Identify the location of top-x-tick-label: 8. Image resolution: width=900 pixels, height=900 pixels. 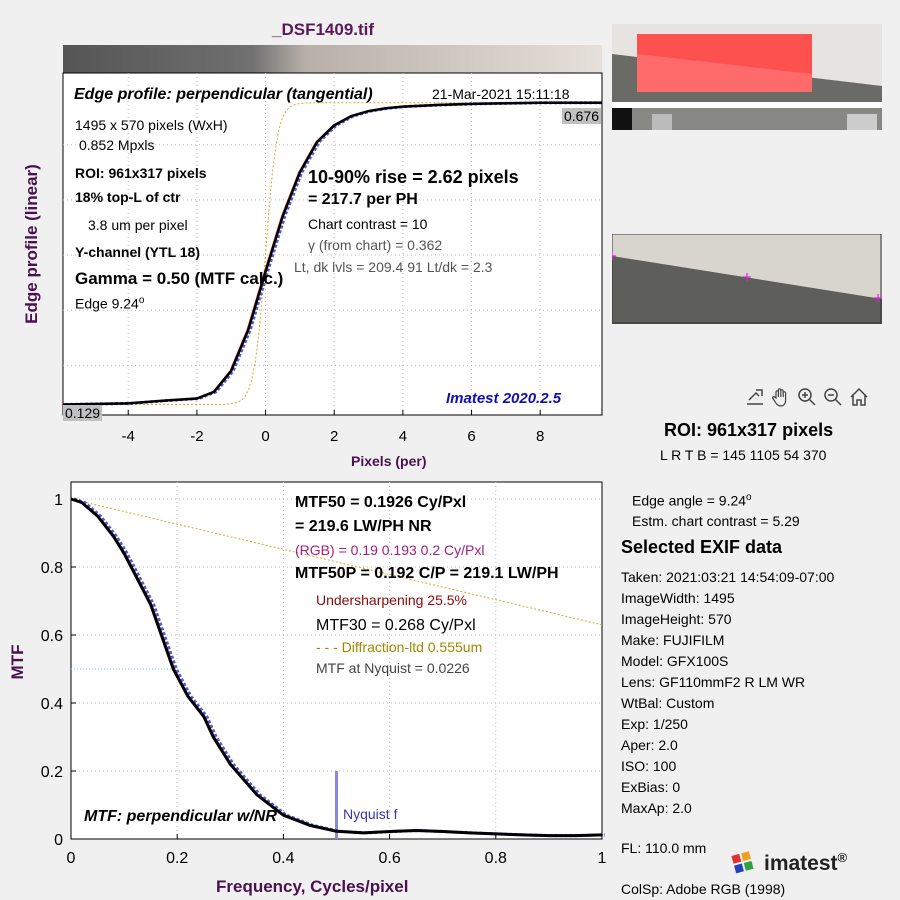
(540, 436).